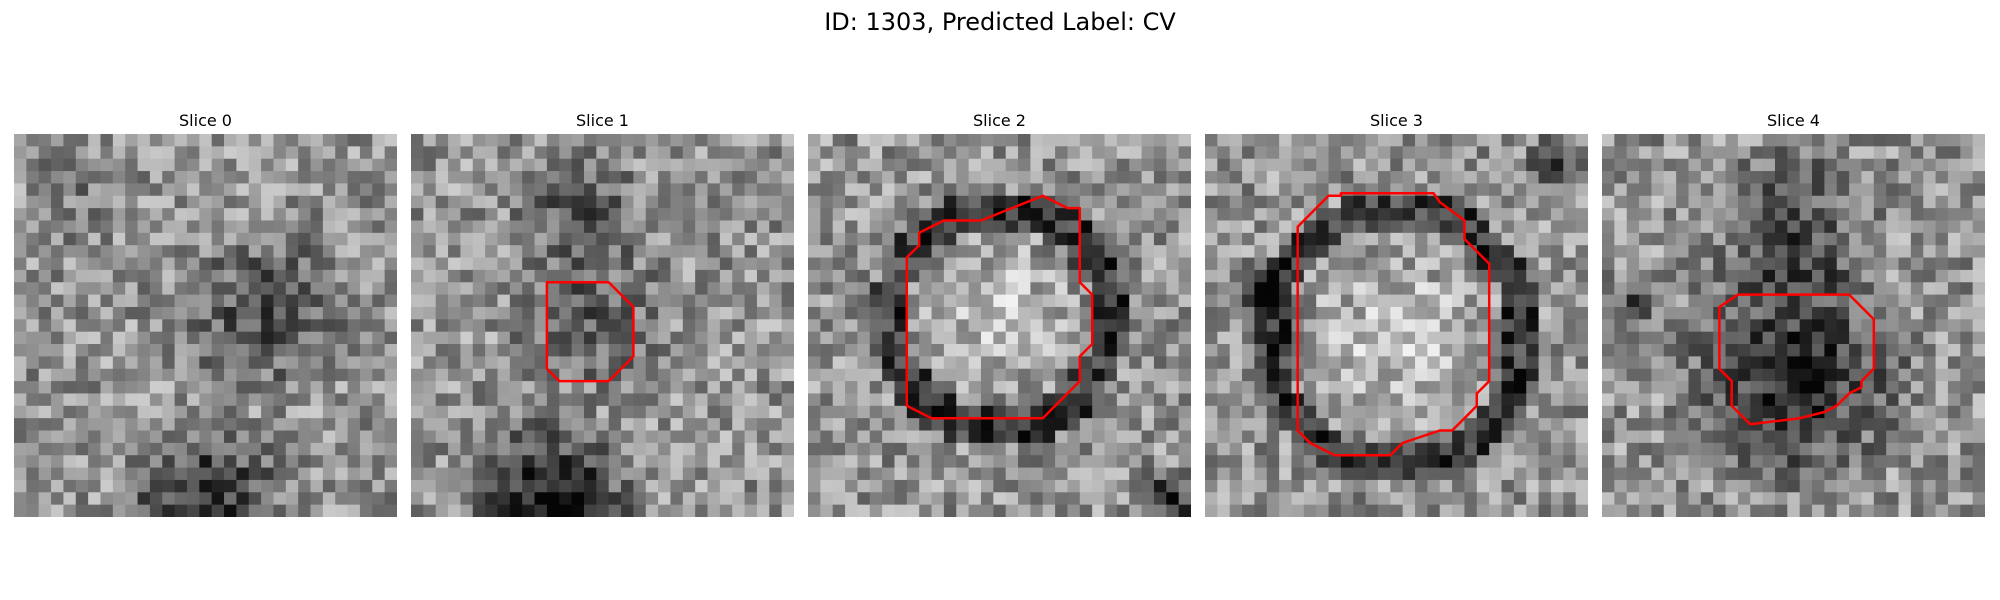  I want to click on slice-title: Slice 2, so click(999, 120).